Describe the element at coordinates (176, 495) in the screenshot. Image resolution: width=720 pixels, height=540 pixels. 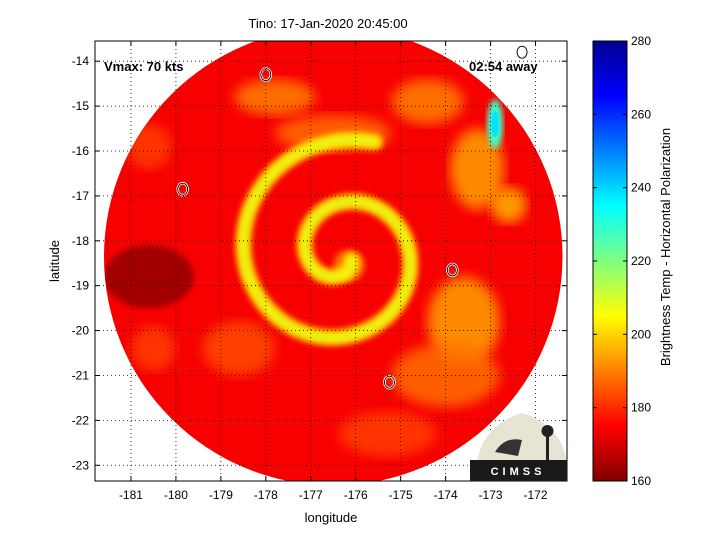
I see `x-tick-label-1: -180` at that location.